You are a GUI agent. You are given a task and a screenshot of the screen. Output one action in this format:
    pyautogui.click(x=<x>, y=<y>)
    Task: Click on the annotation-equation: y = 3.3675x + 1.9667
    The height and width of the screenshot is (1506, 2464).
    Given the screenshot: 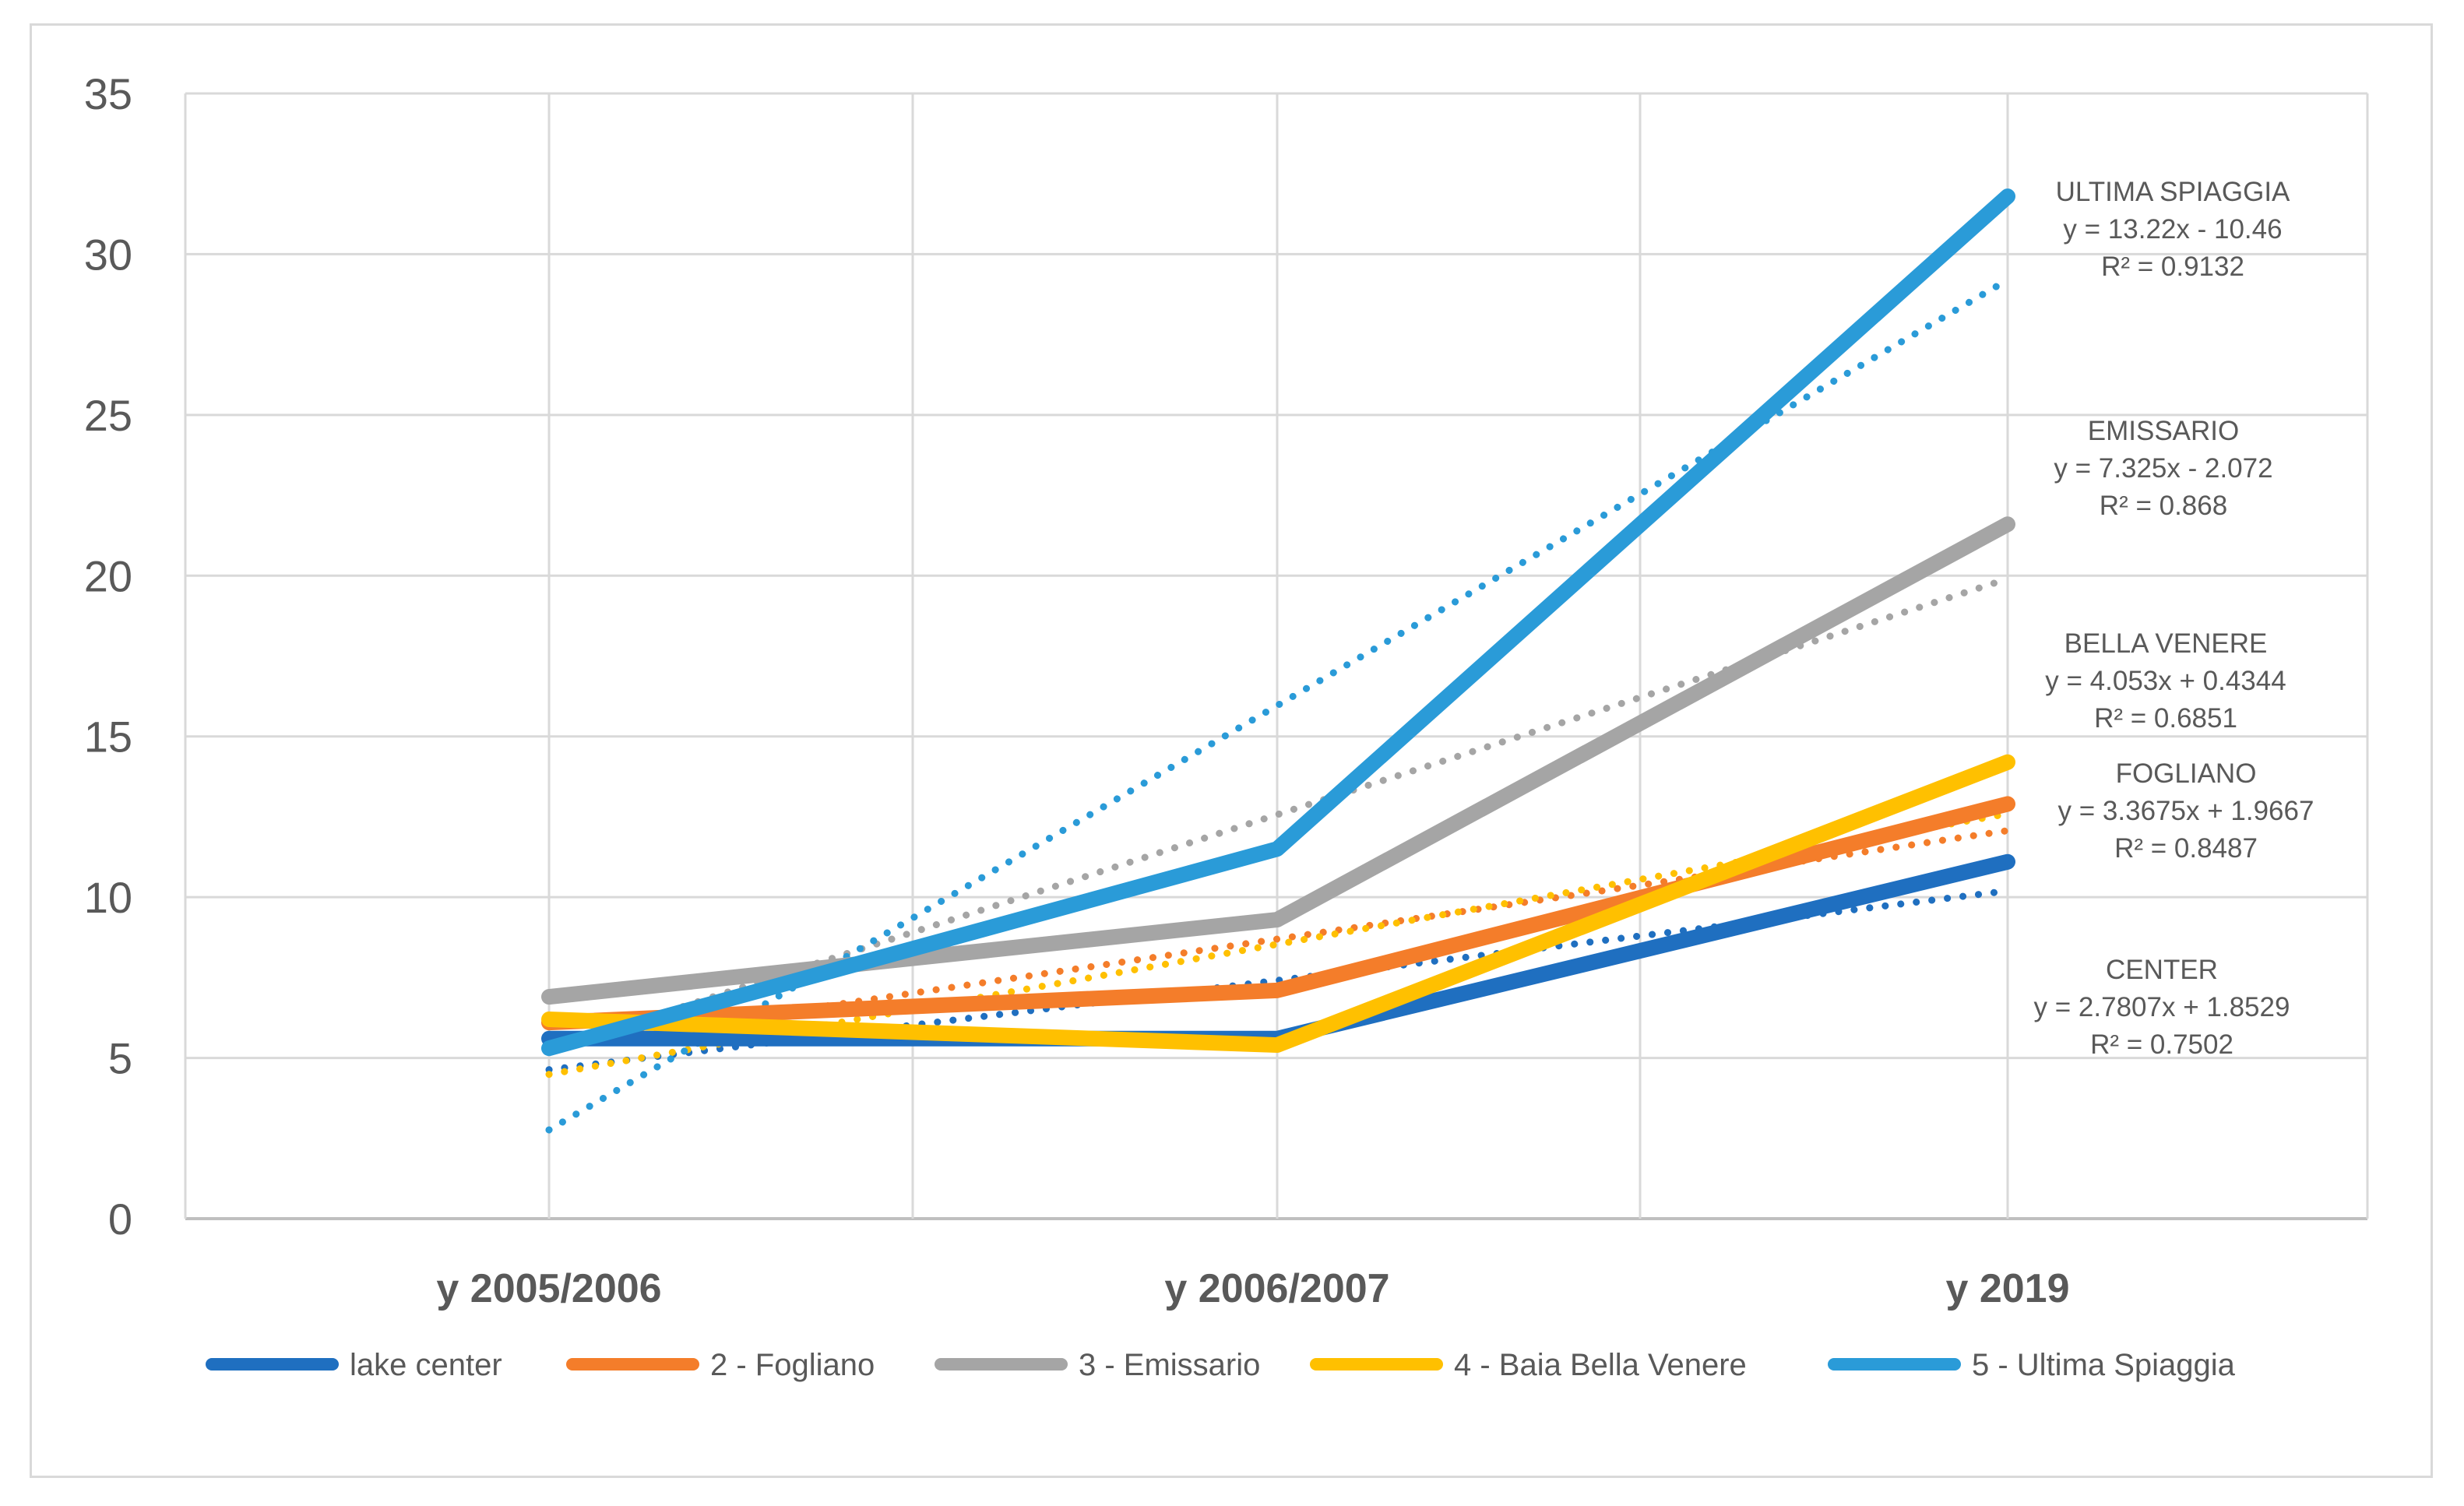 What is the action you would take?
    pyautogui.click(x=2186, y=811)
    